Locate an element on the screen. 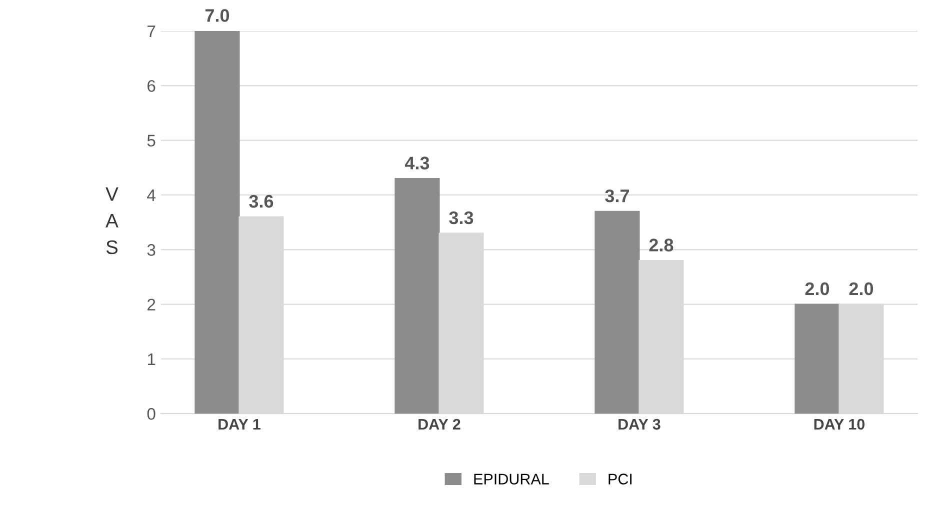 The height and width of the screenshot is (517, 946). y-axis-title: V A S is located at coordinates (112, 220).